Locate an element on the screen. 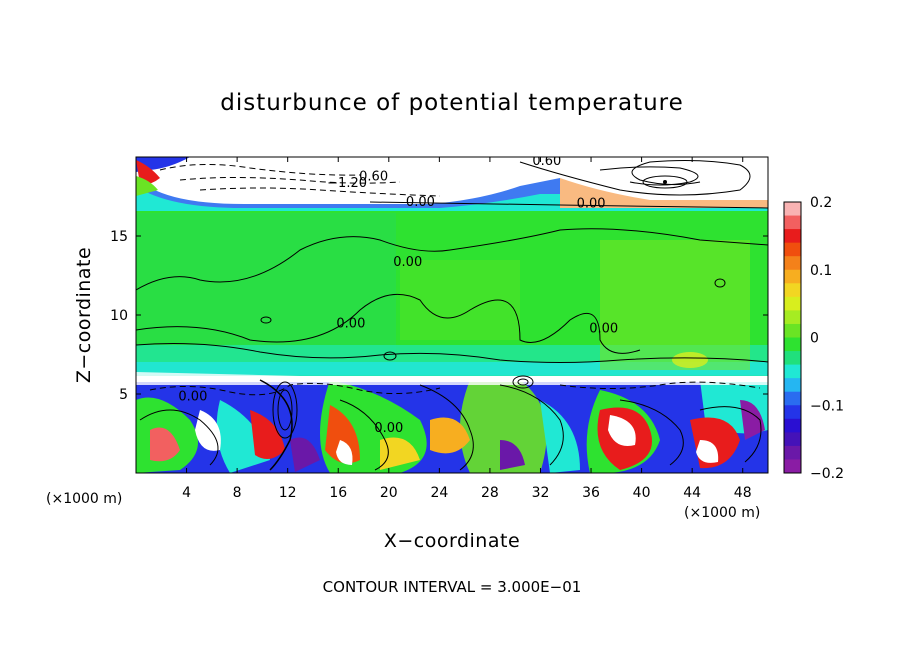 Image resolution: width=904 pixels, height=654 pixels. x-tick-label: 36 is located at coordinates (591, 493).